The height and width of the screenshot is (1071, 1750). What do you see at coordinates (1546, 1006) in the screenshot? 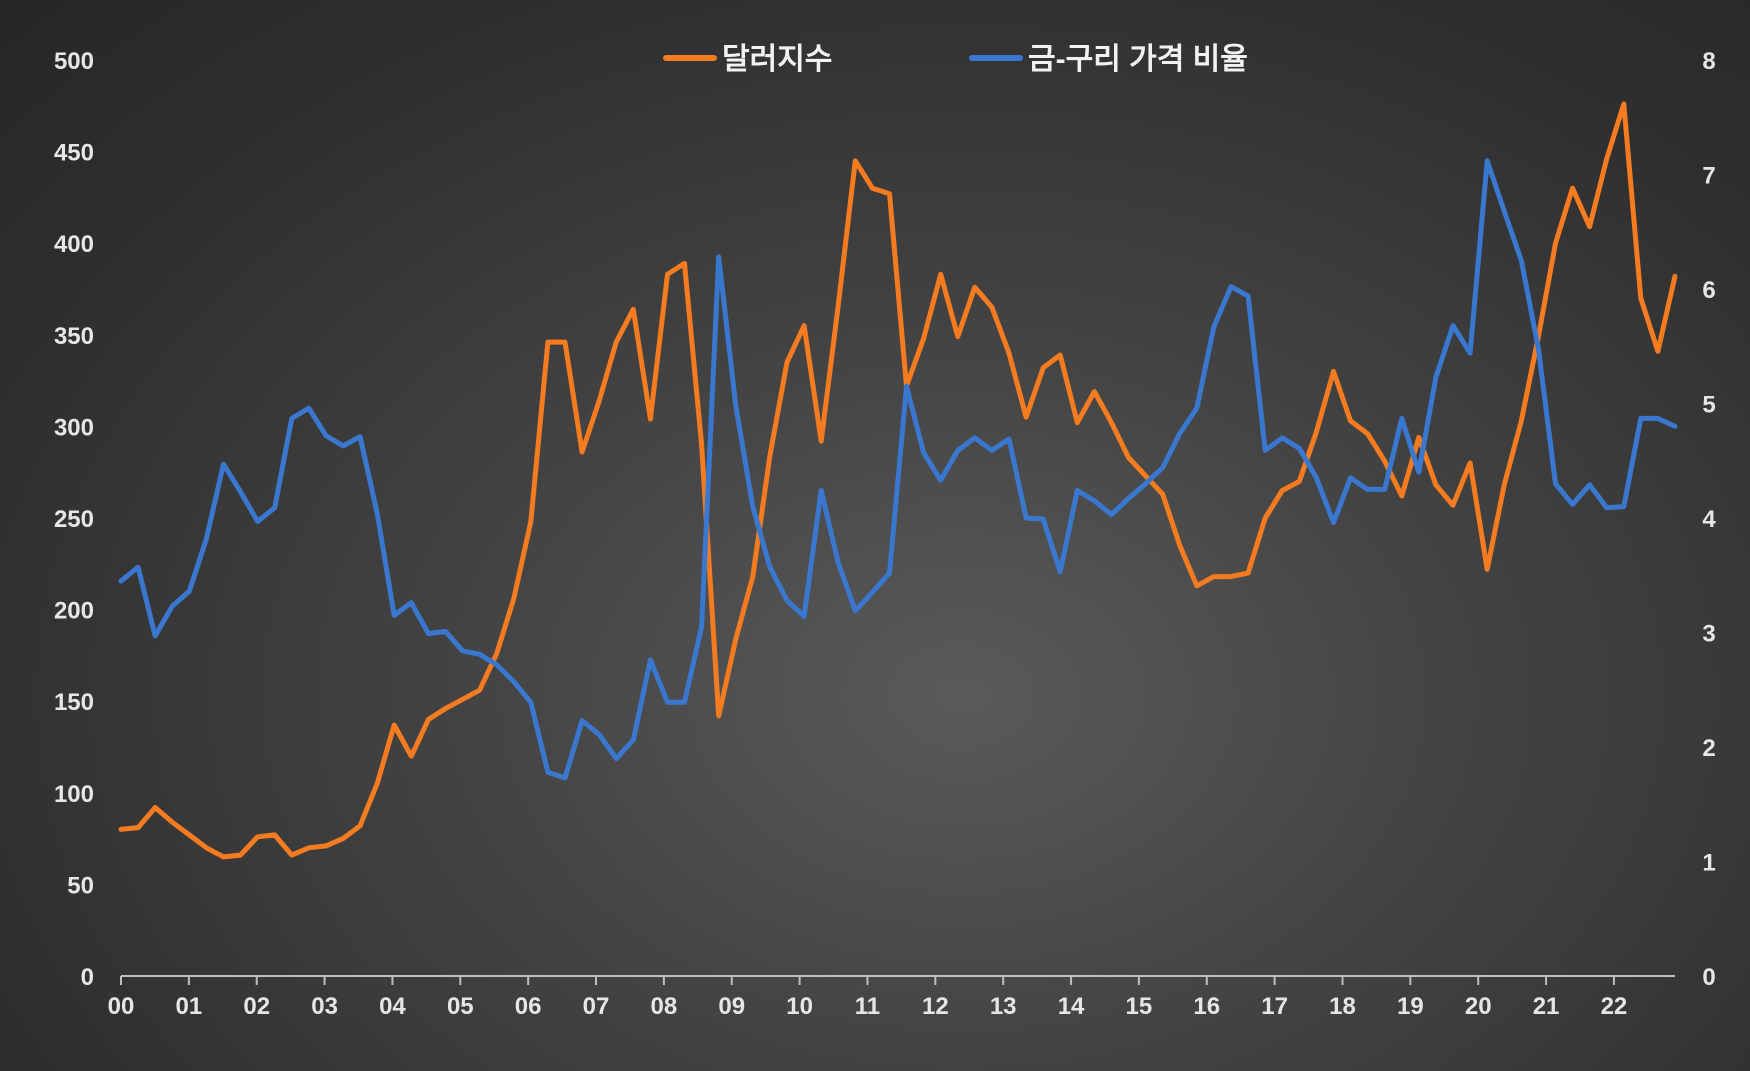
I see `x-tick-label: 21` at bounding box center [1546, 1006].